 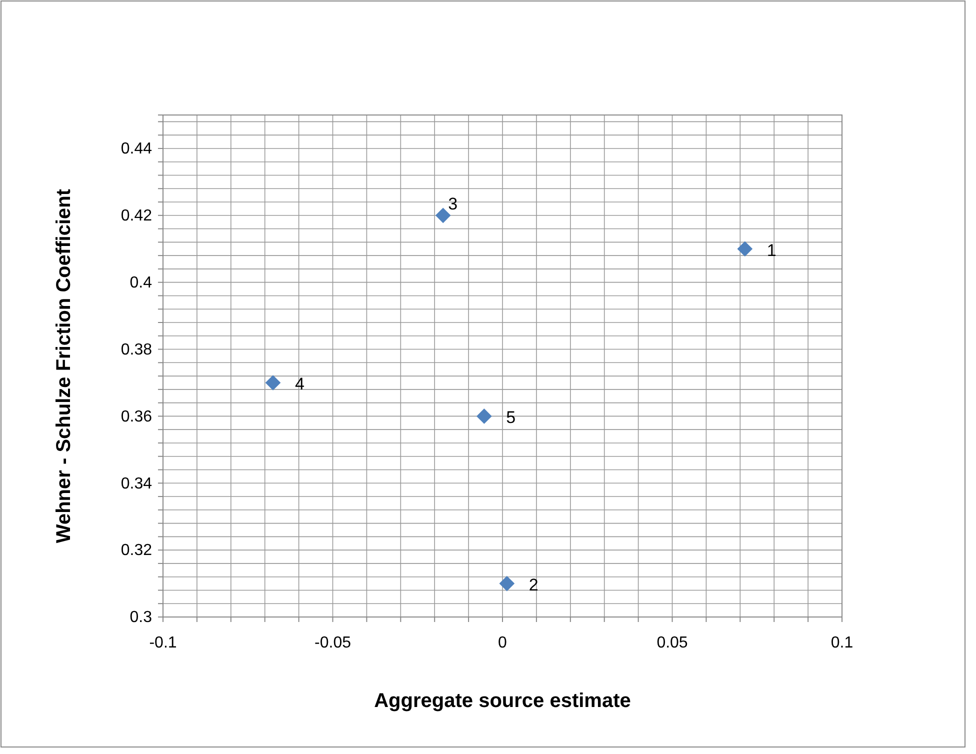 What do you see at coordinates (136, 417) in the screenshot?
I see `y-tick-label: 0.36` at bounding box center [136, 417].